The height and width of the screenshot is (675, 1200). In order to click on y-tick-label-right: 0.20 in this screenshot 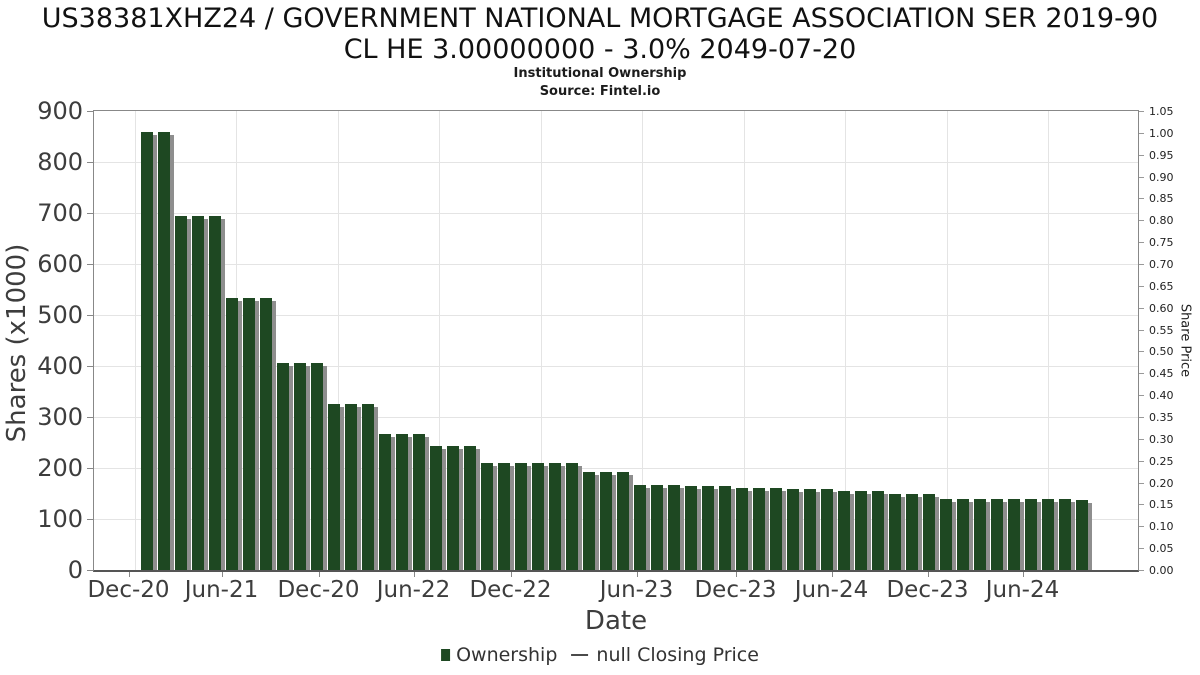, I will do `click(1161, 483)`.